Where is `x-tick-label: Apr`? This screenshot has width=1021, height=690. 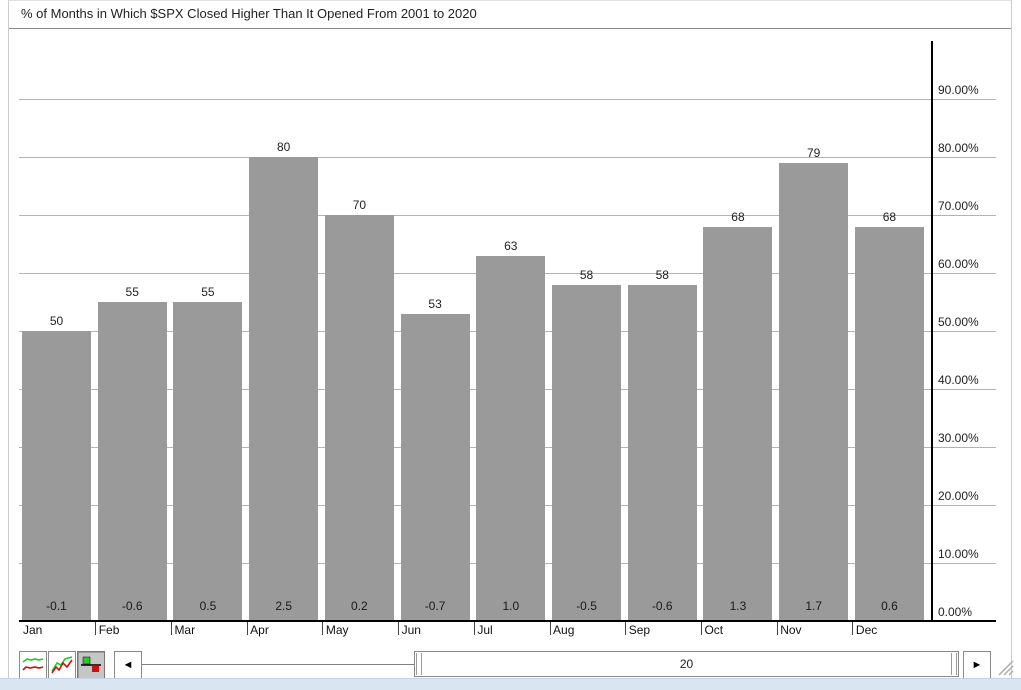
x-tick-label: Apr is located at coordinates (259, 630).